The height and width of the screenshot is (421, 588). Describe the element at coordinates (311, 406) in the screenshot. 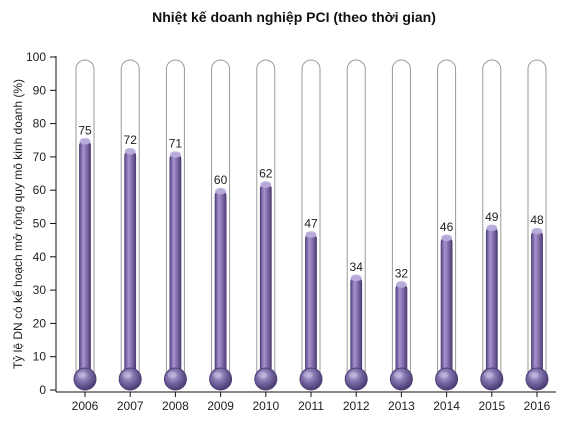

I see `x-tick-label: 2011` at that location.